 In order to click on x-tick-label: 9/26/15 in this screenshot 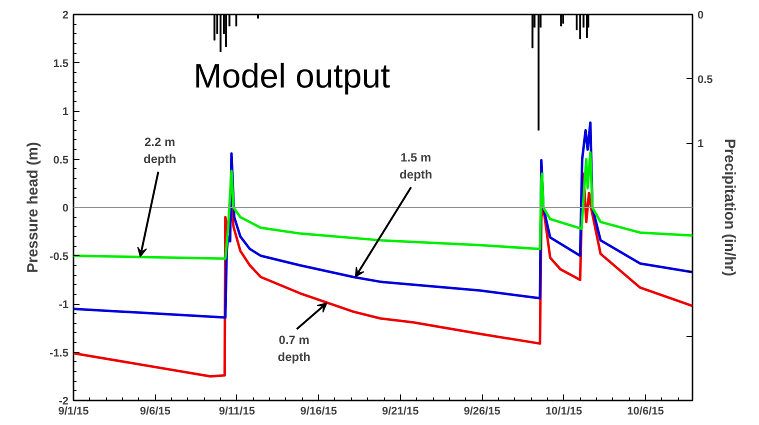, I will do `click(482, 412)`.